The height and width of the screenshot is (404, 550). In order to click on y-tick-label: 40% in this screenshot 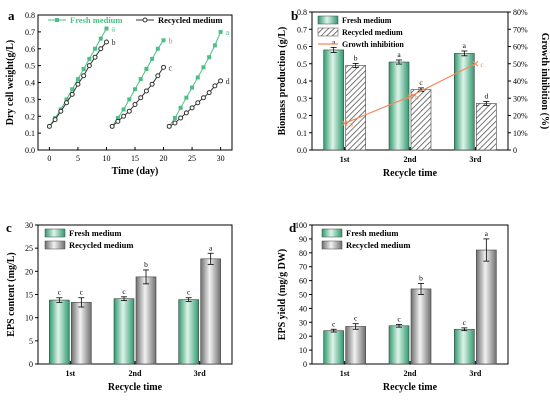, I will do `click(520, 81)`.